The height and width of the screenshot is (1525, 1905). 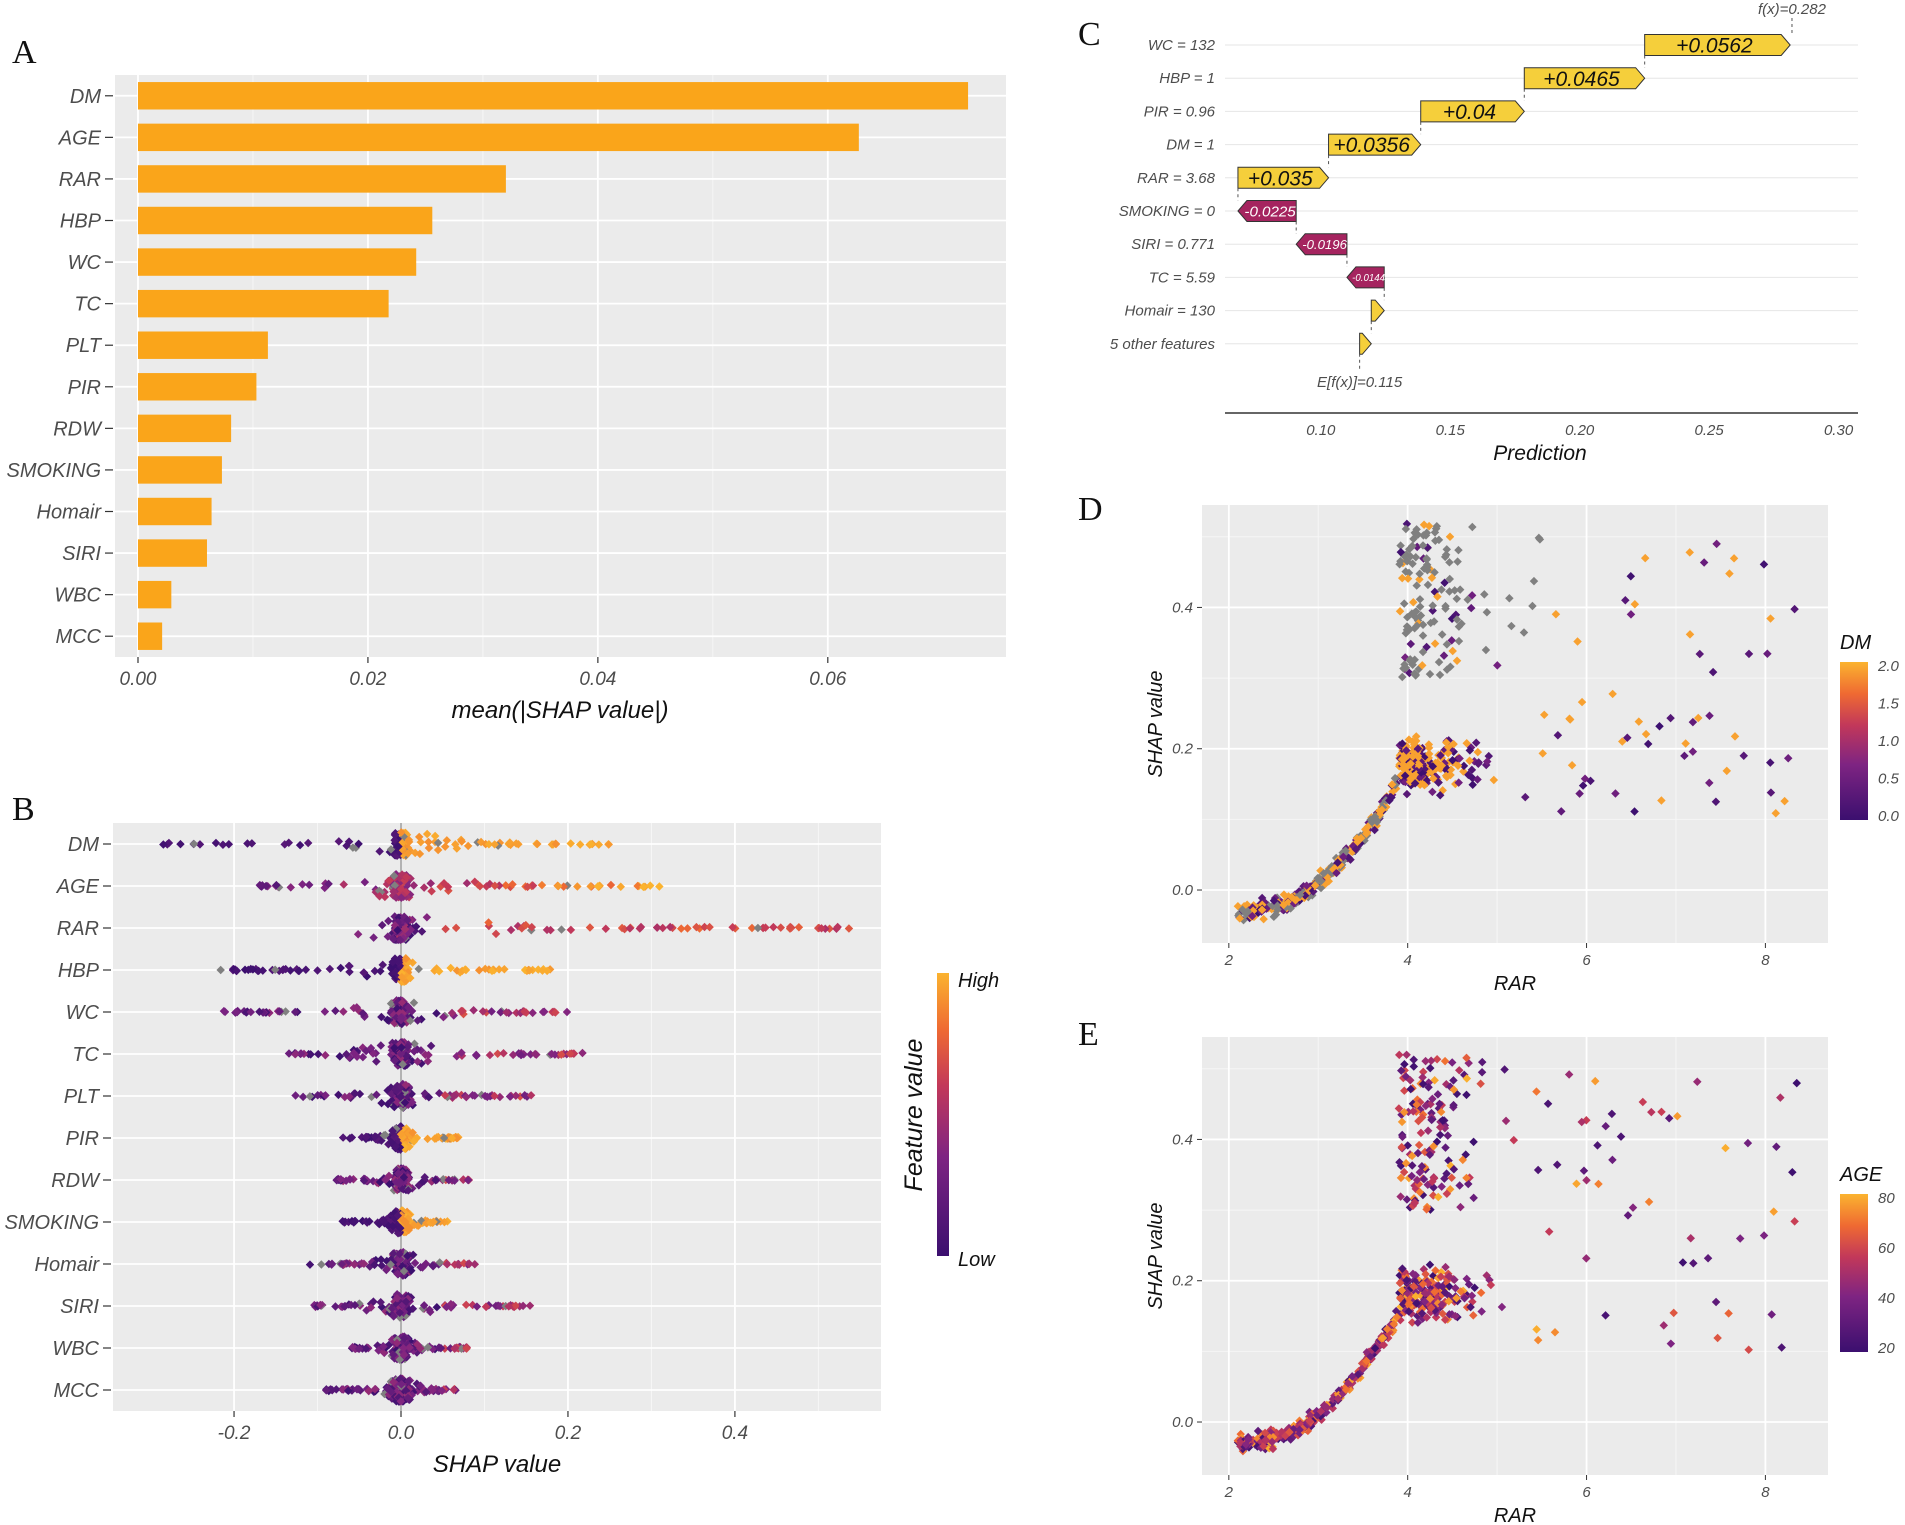 I want to click on panel-c-feature-label: WC = 132, so click(x=1182, y=45).